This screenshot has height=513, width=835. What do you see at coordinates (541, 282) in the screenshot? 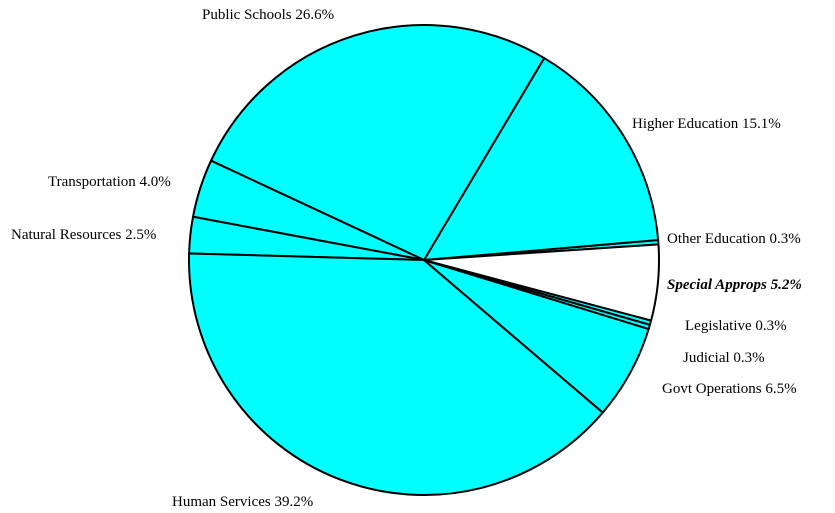
I see `pie-slice-special-approps` at bounding box center [541, 282].